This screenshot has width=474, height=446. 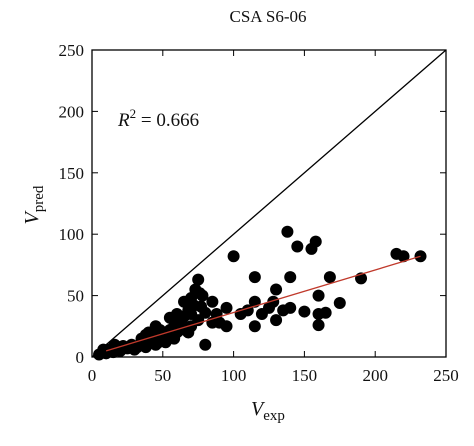 What do you see at coordinates (268, 16) in the screenshot?
I see `chart-title: CSA S6-06` at bounding box center [268, 16].